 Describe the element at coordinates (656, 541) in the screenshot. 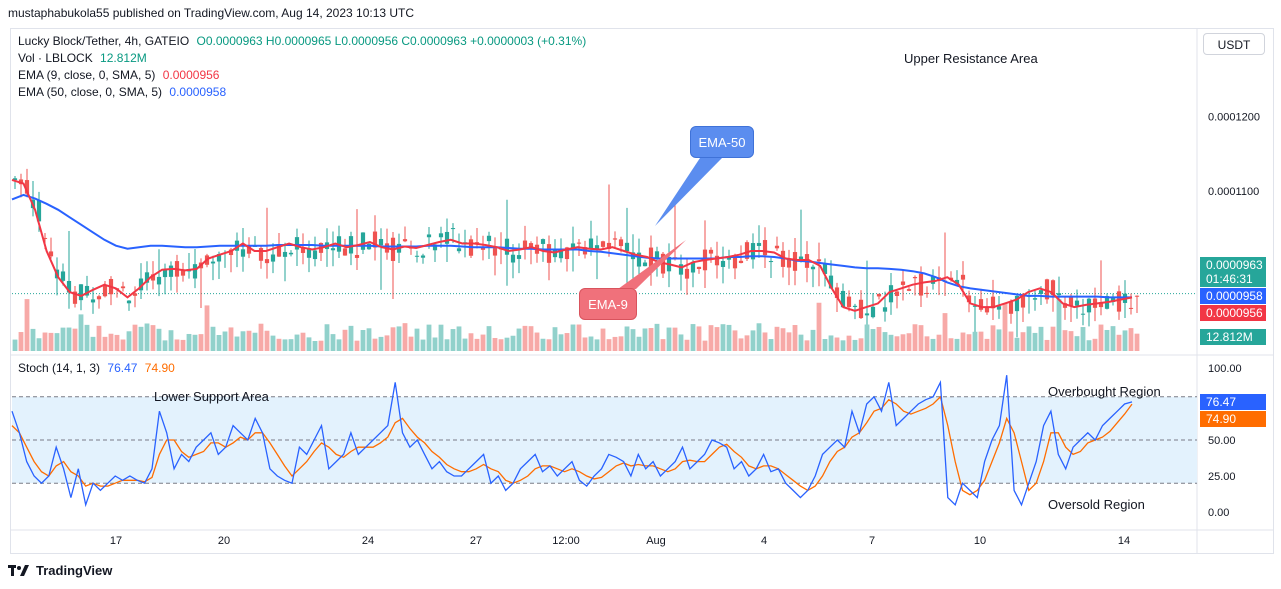

I see `time-tick-label: Aug` at that location.